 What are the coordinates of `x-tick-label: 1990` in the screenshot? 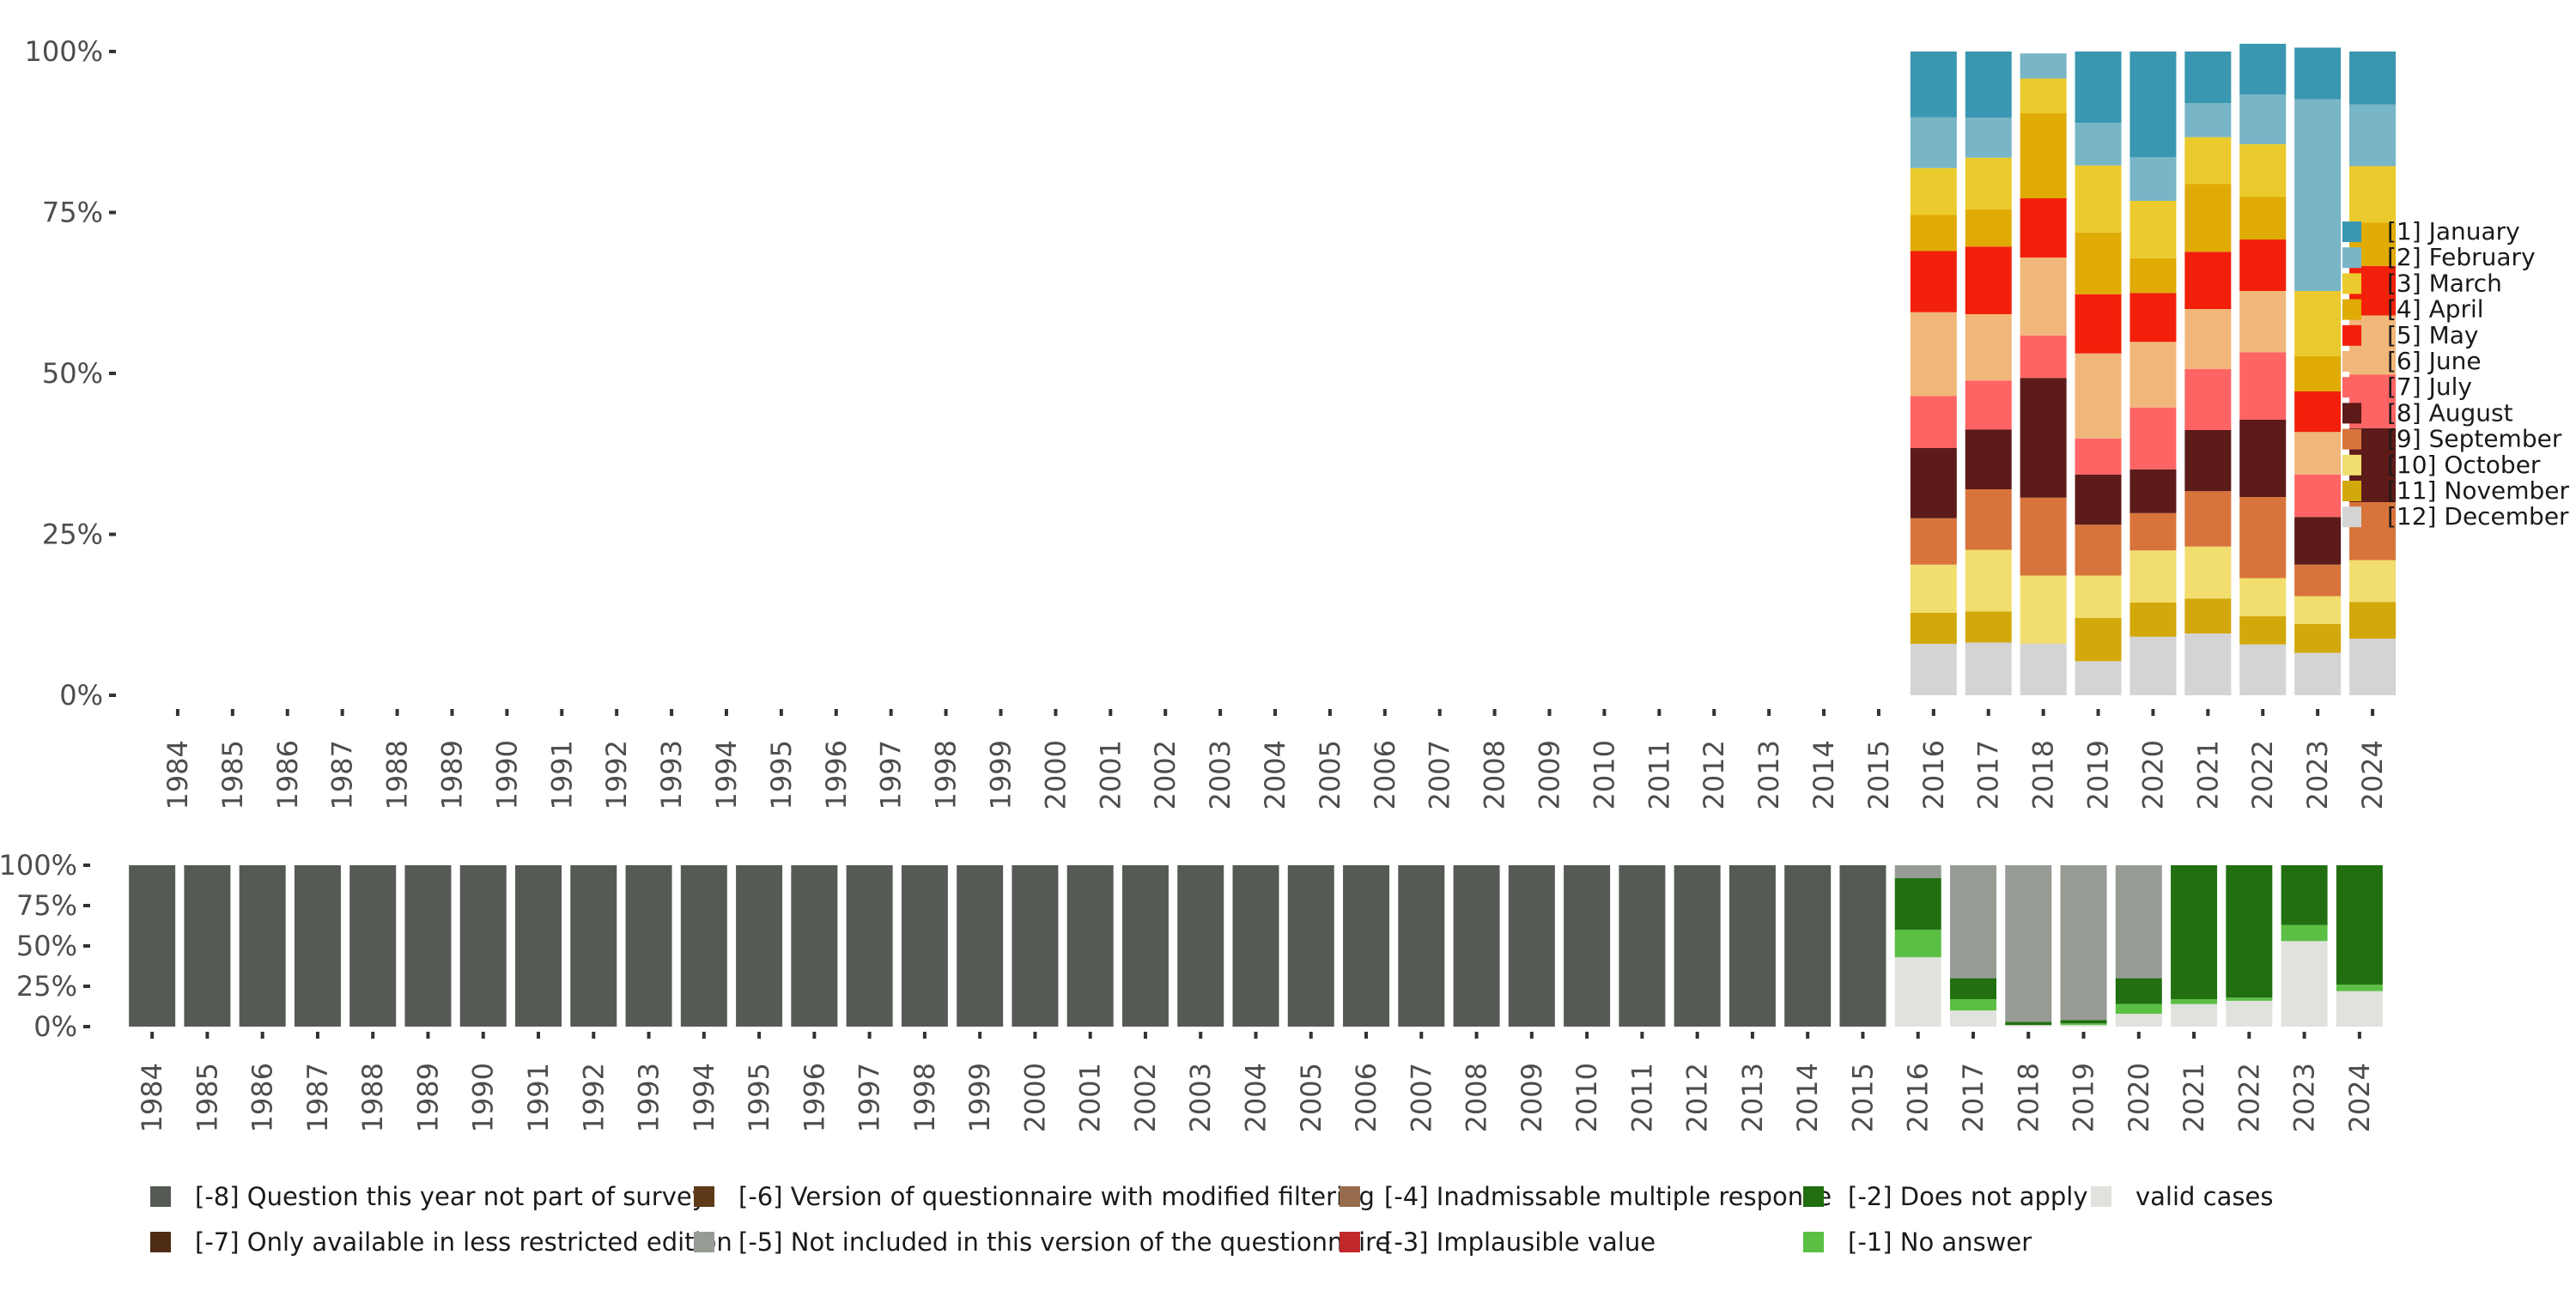 It's located at (507, 774).